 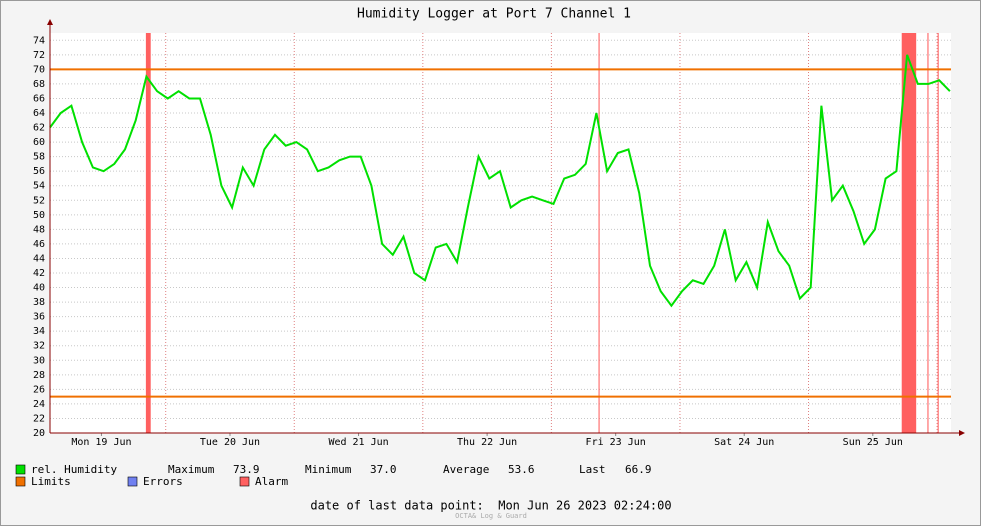 What do you see at coordinates (494, 14) in the screenshot?
I see `chart-title: Humidity Logger at Port 7 Channel 1` at bounding box center [494, 14].